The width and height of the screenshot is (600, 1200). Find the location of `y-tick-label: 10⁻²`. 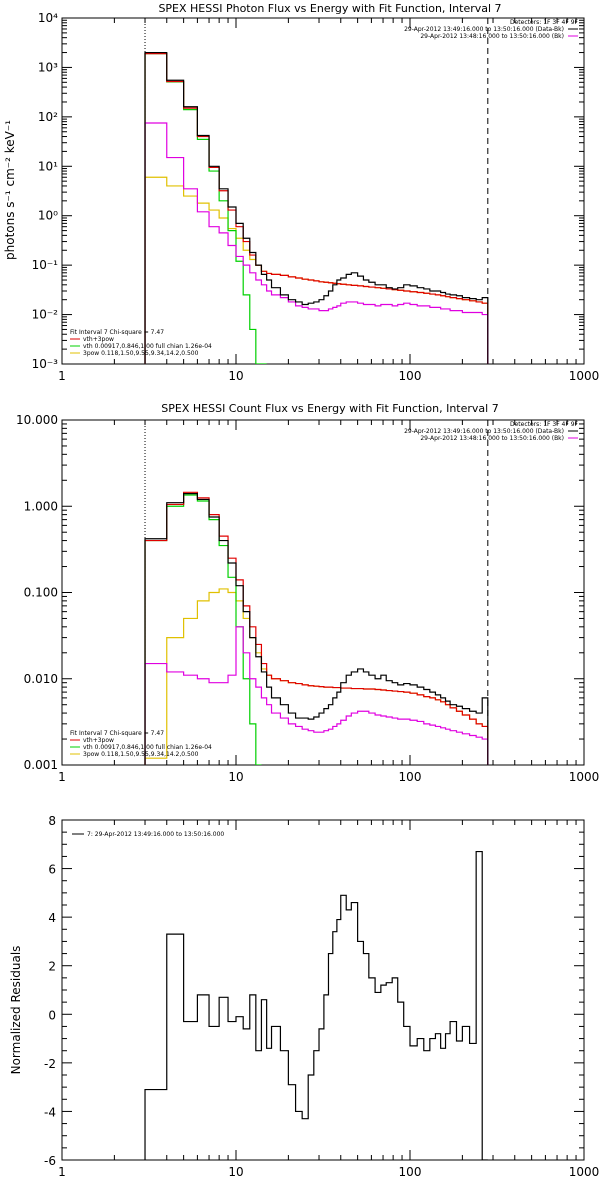

y-tick-label: 10⁻² is located at coordinates (45, 315).